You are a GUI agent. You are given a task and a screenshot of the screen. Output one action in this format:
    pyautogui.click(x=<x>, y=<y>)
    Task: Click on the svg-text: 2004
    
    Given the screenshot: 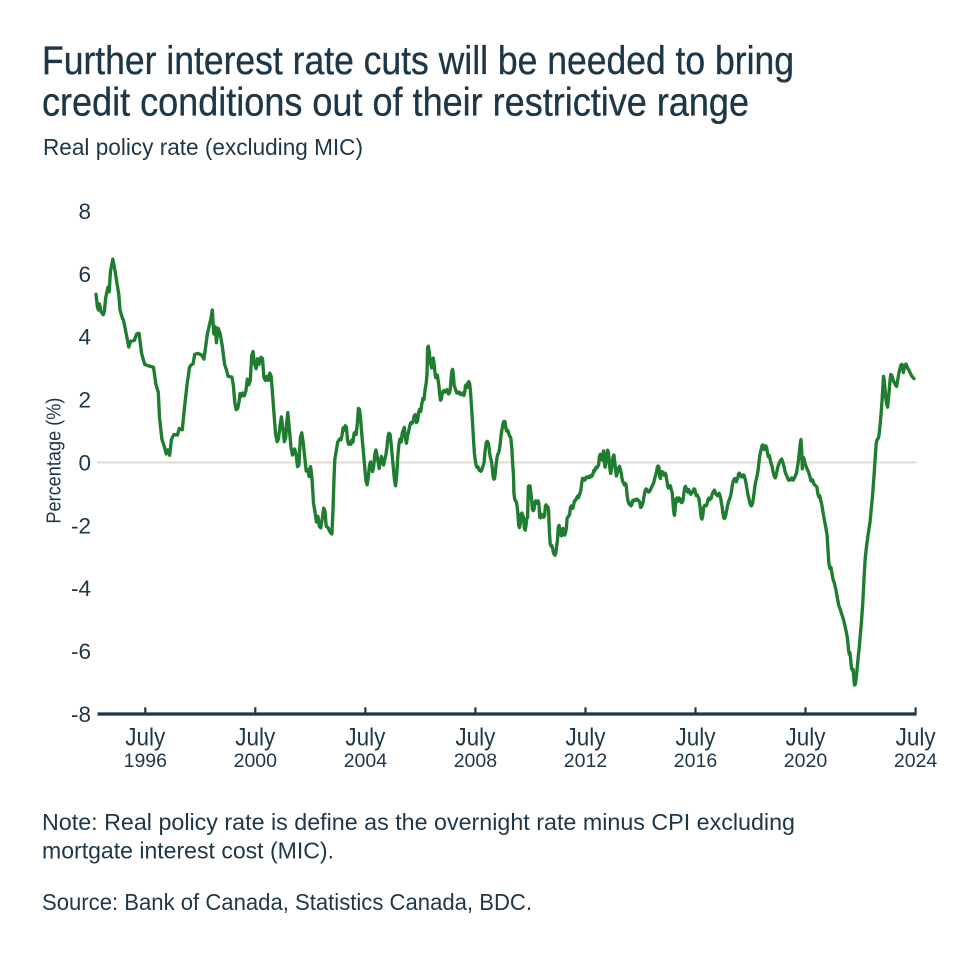 What is the action you would take?
    pyautogui.click(x=366, y=761)
    